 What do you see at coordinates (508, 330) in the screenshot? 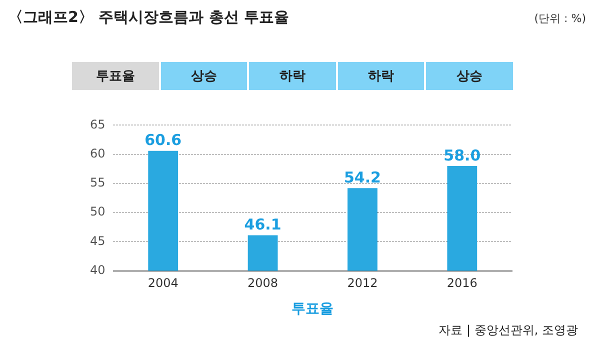
I see `text: 자료 | 중앙선관위, 조영광` at bounding box center [508, 330].